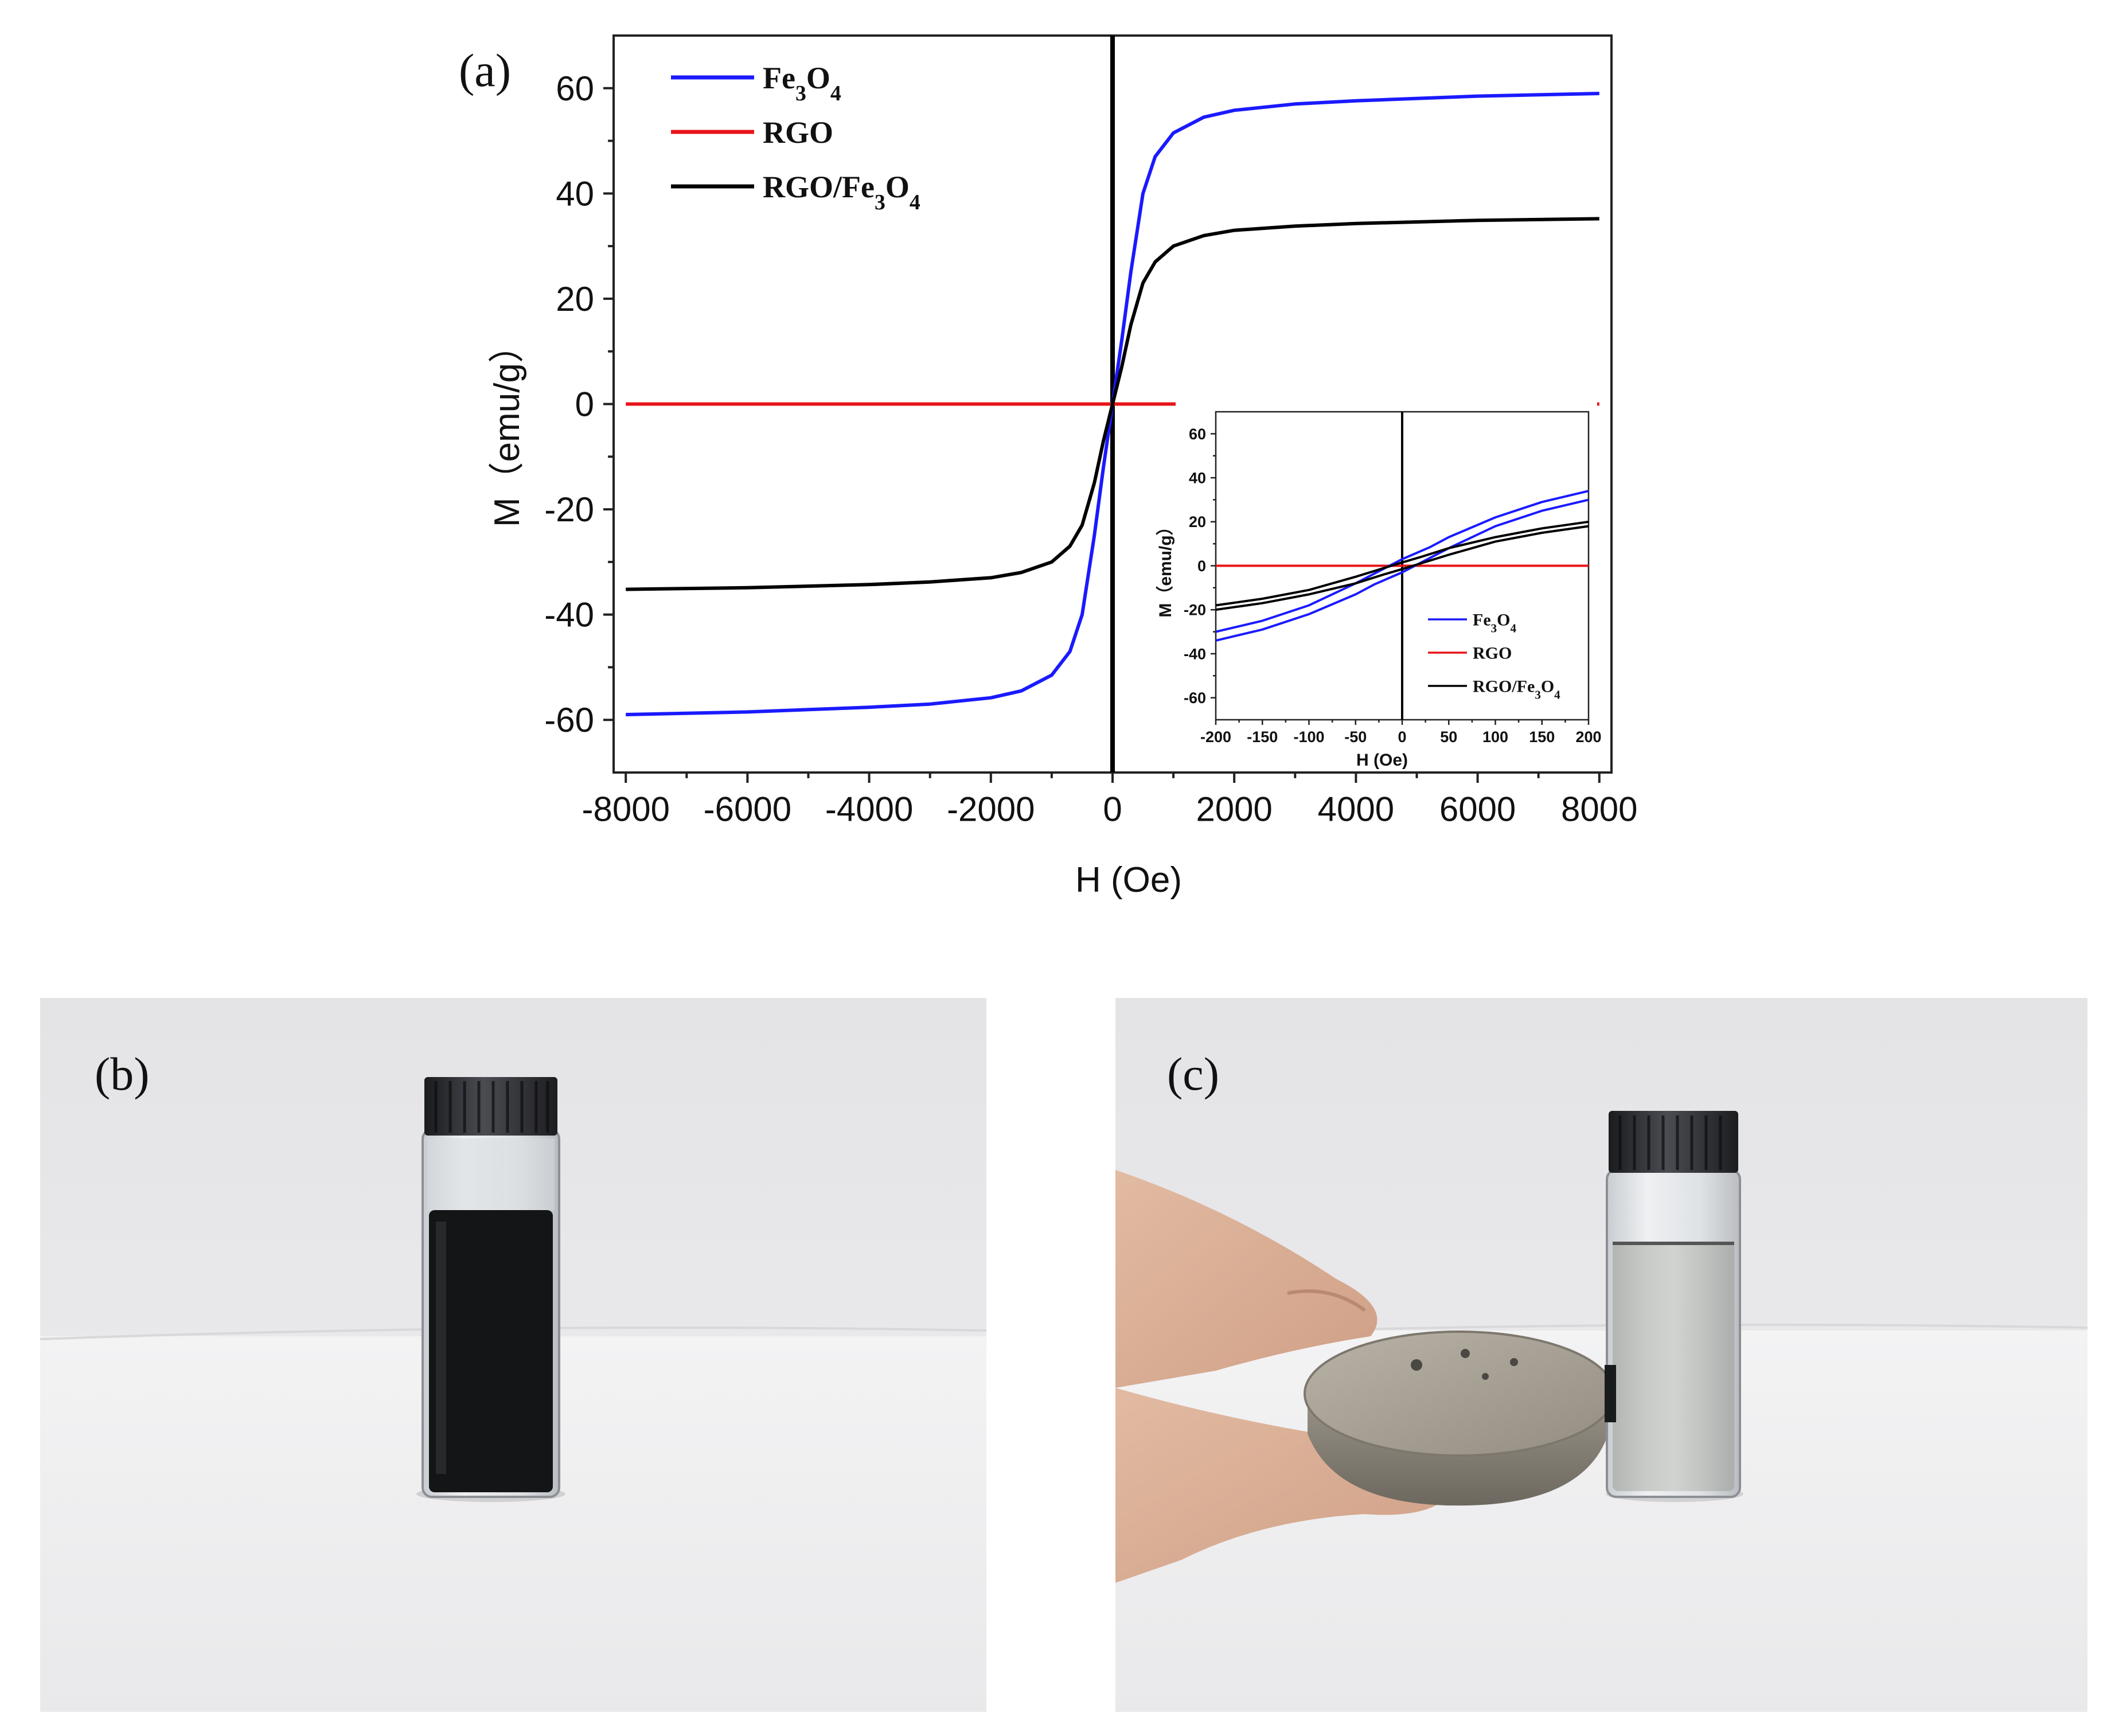 Image resolution: width=2115 pixels, height=1736 pixels. I want to click on main-legend-label-2: RGO/Fe3O4, so click(842, 192).